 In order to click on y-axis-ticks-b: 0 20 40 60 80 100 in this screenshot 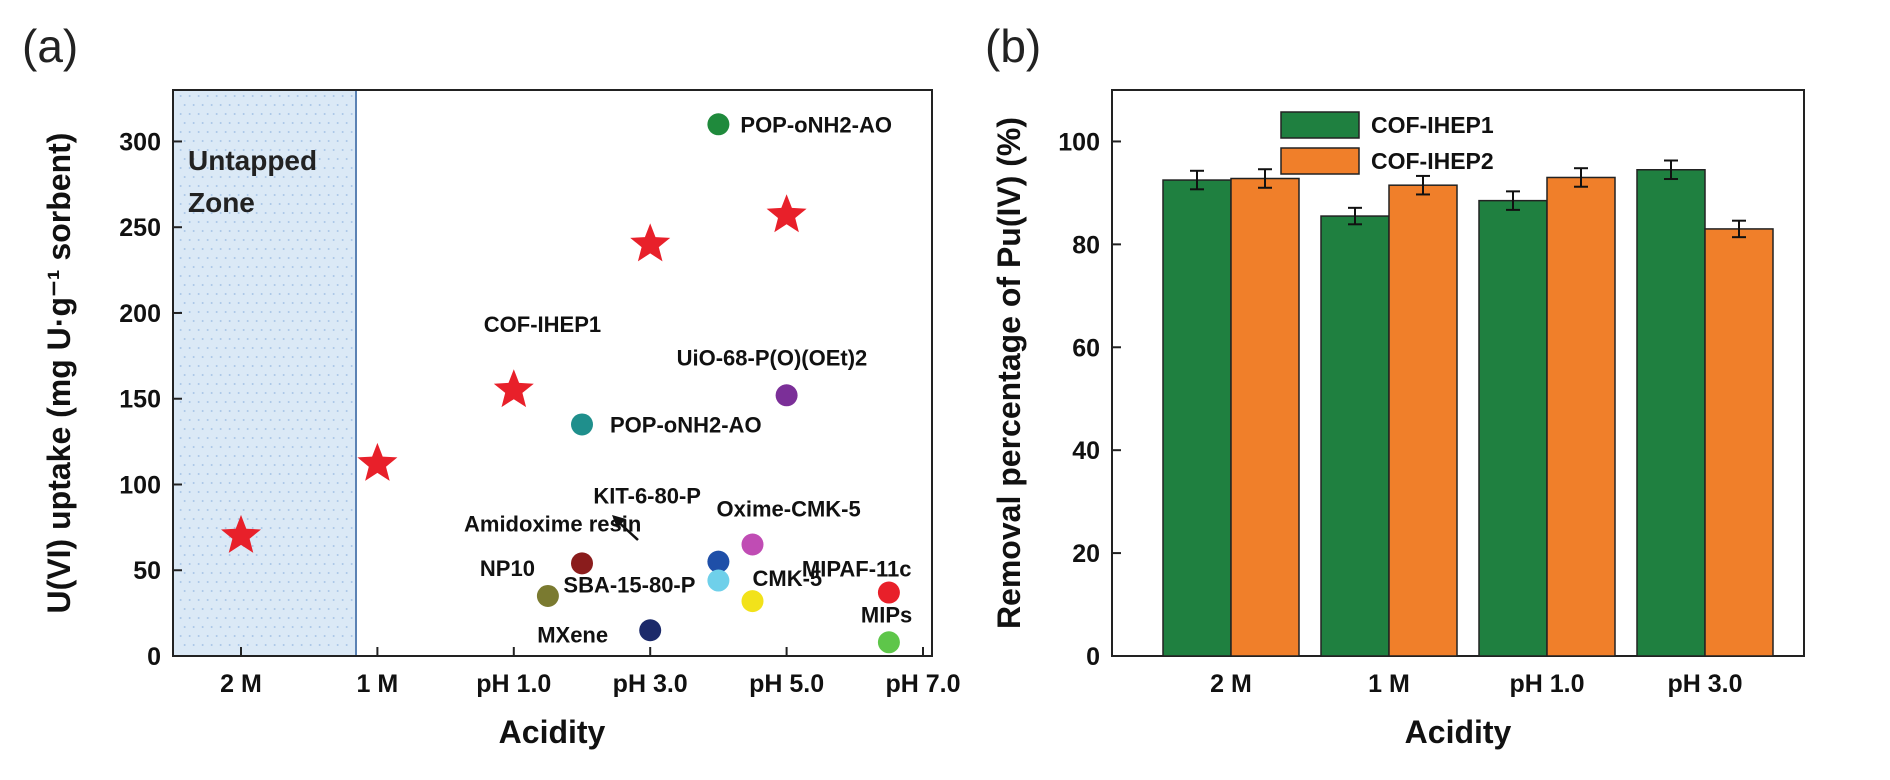, I will do `click(1089, 399)`.